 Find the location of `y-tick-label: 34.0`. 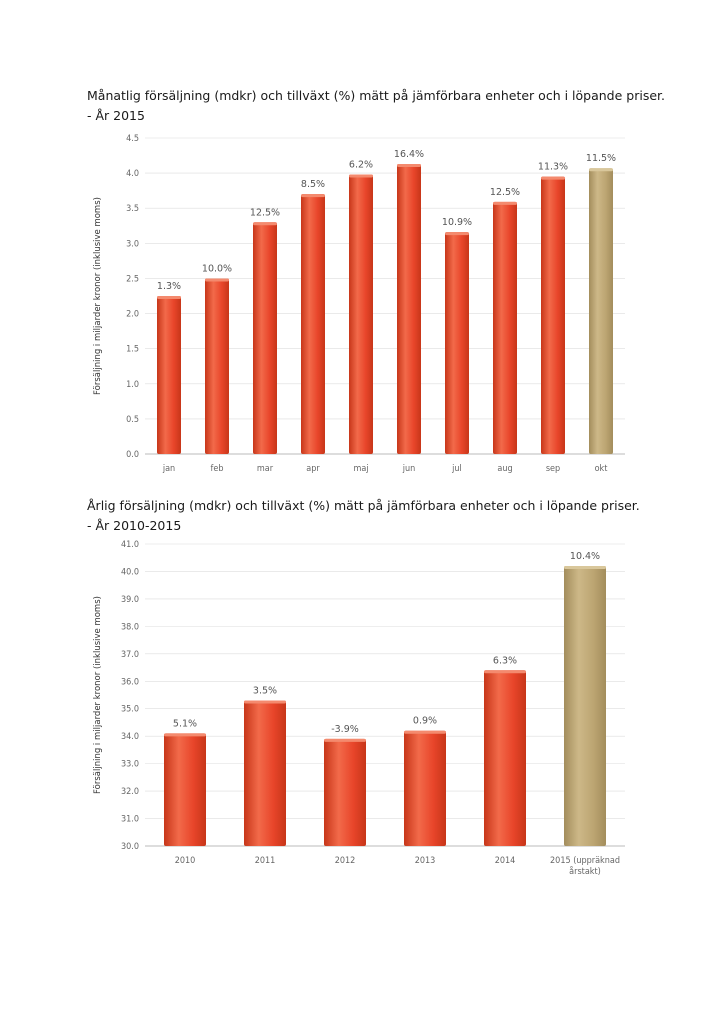

y-tick-label: 34.0 is located at coordinates (130, 737).